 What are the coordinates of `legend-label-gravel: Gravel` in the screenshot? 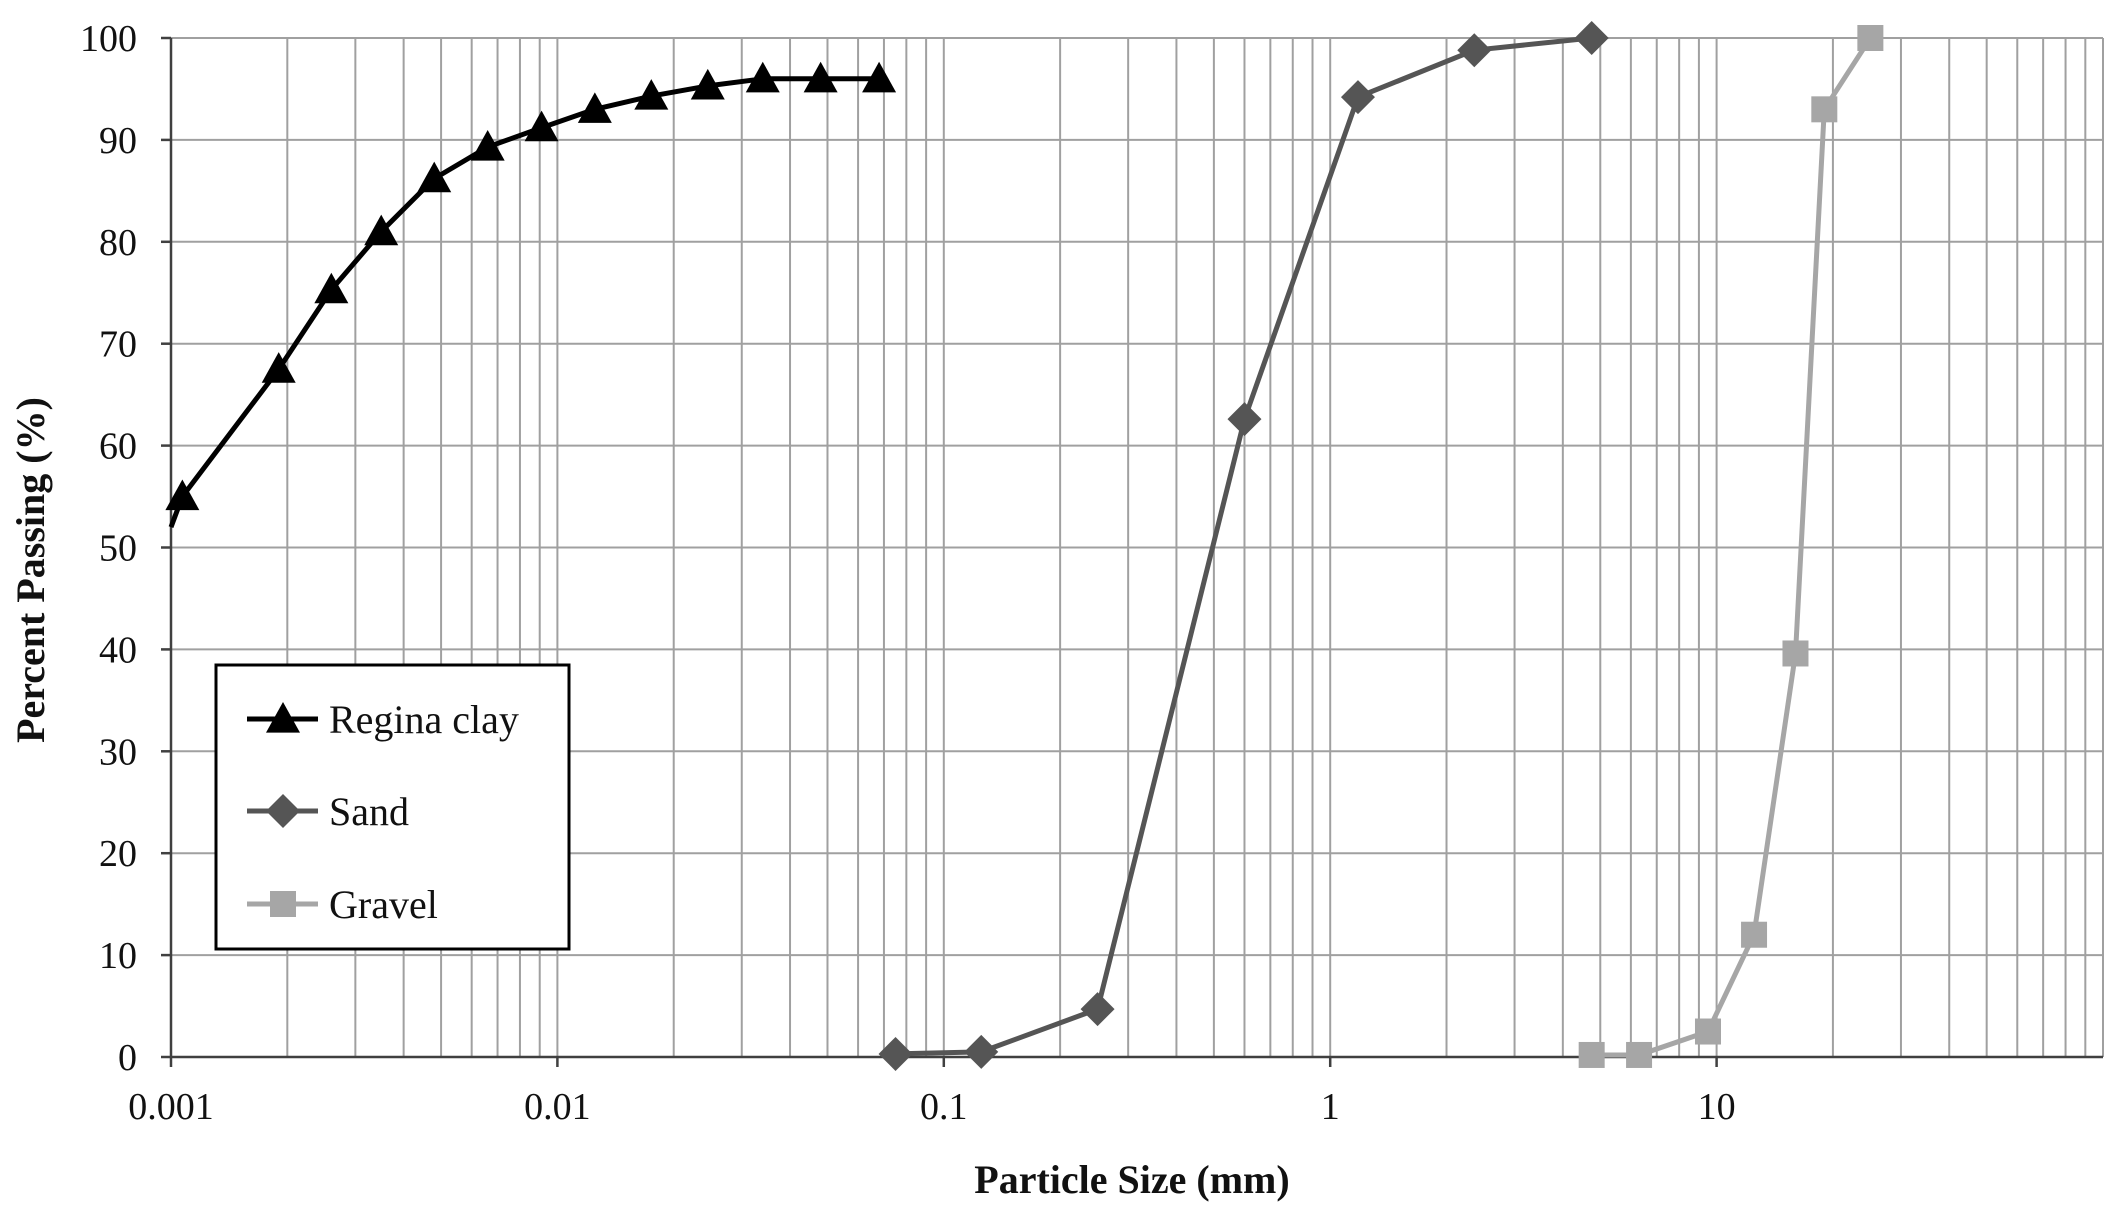 It's located at (383, 904).